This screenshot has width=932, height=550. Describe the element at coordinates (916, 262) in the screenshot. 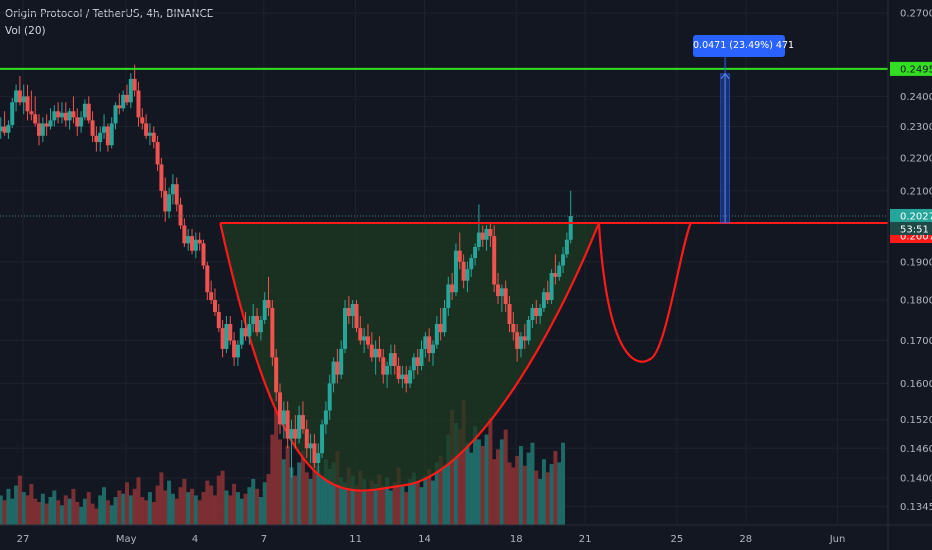

I see `price-tick-label: 0.1900` at that location.